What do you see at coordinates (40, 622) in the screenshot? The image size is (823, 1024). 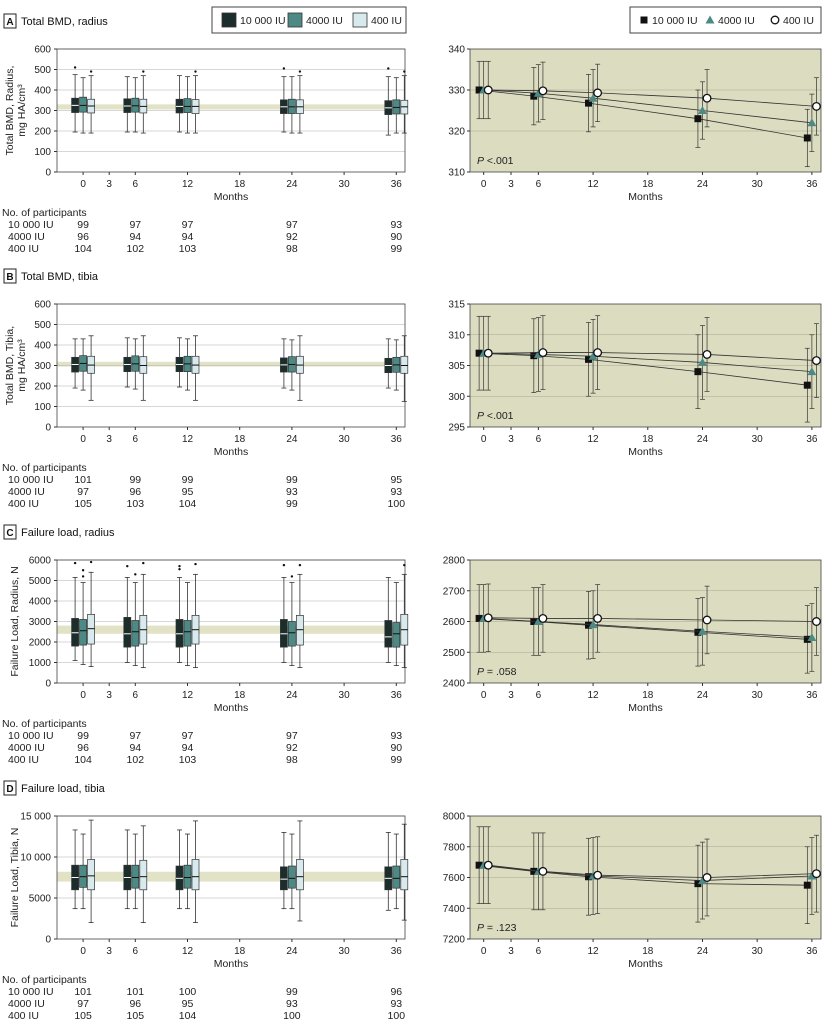 I see `y-tick-label: 3000` at bounding box center [40, 622].